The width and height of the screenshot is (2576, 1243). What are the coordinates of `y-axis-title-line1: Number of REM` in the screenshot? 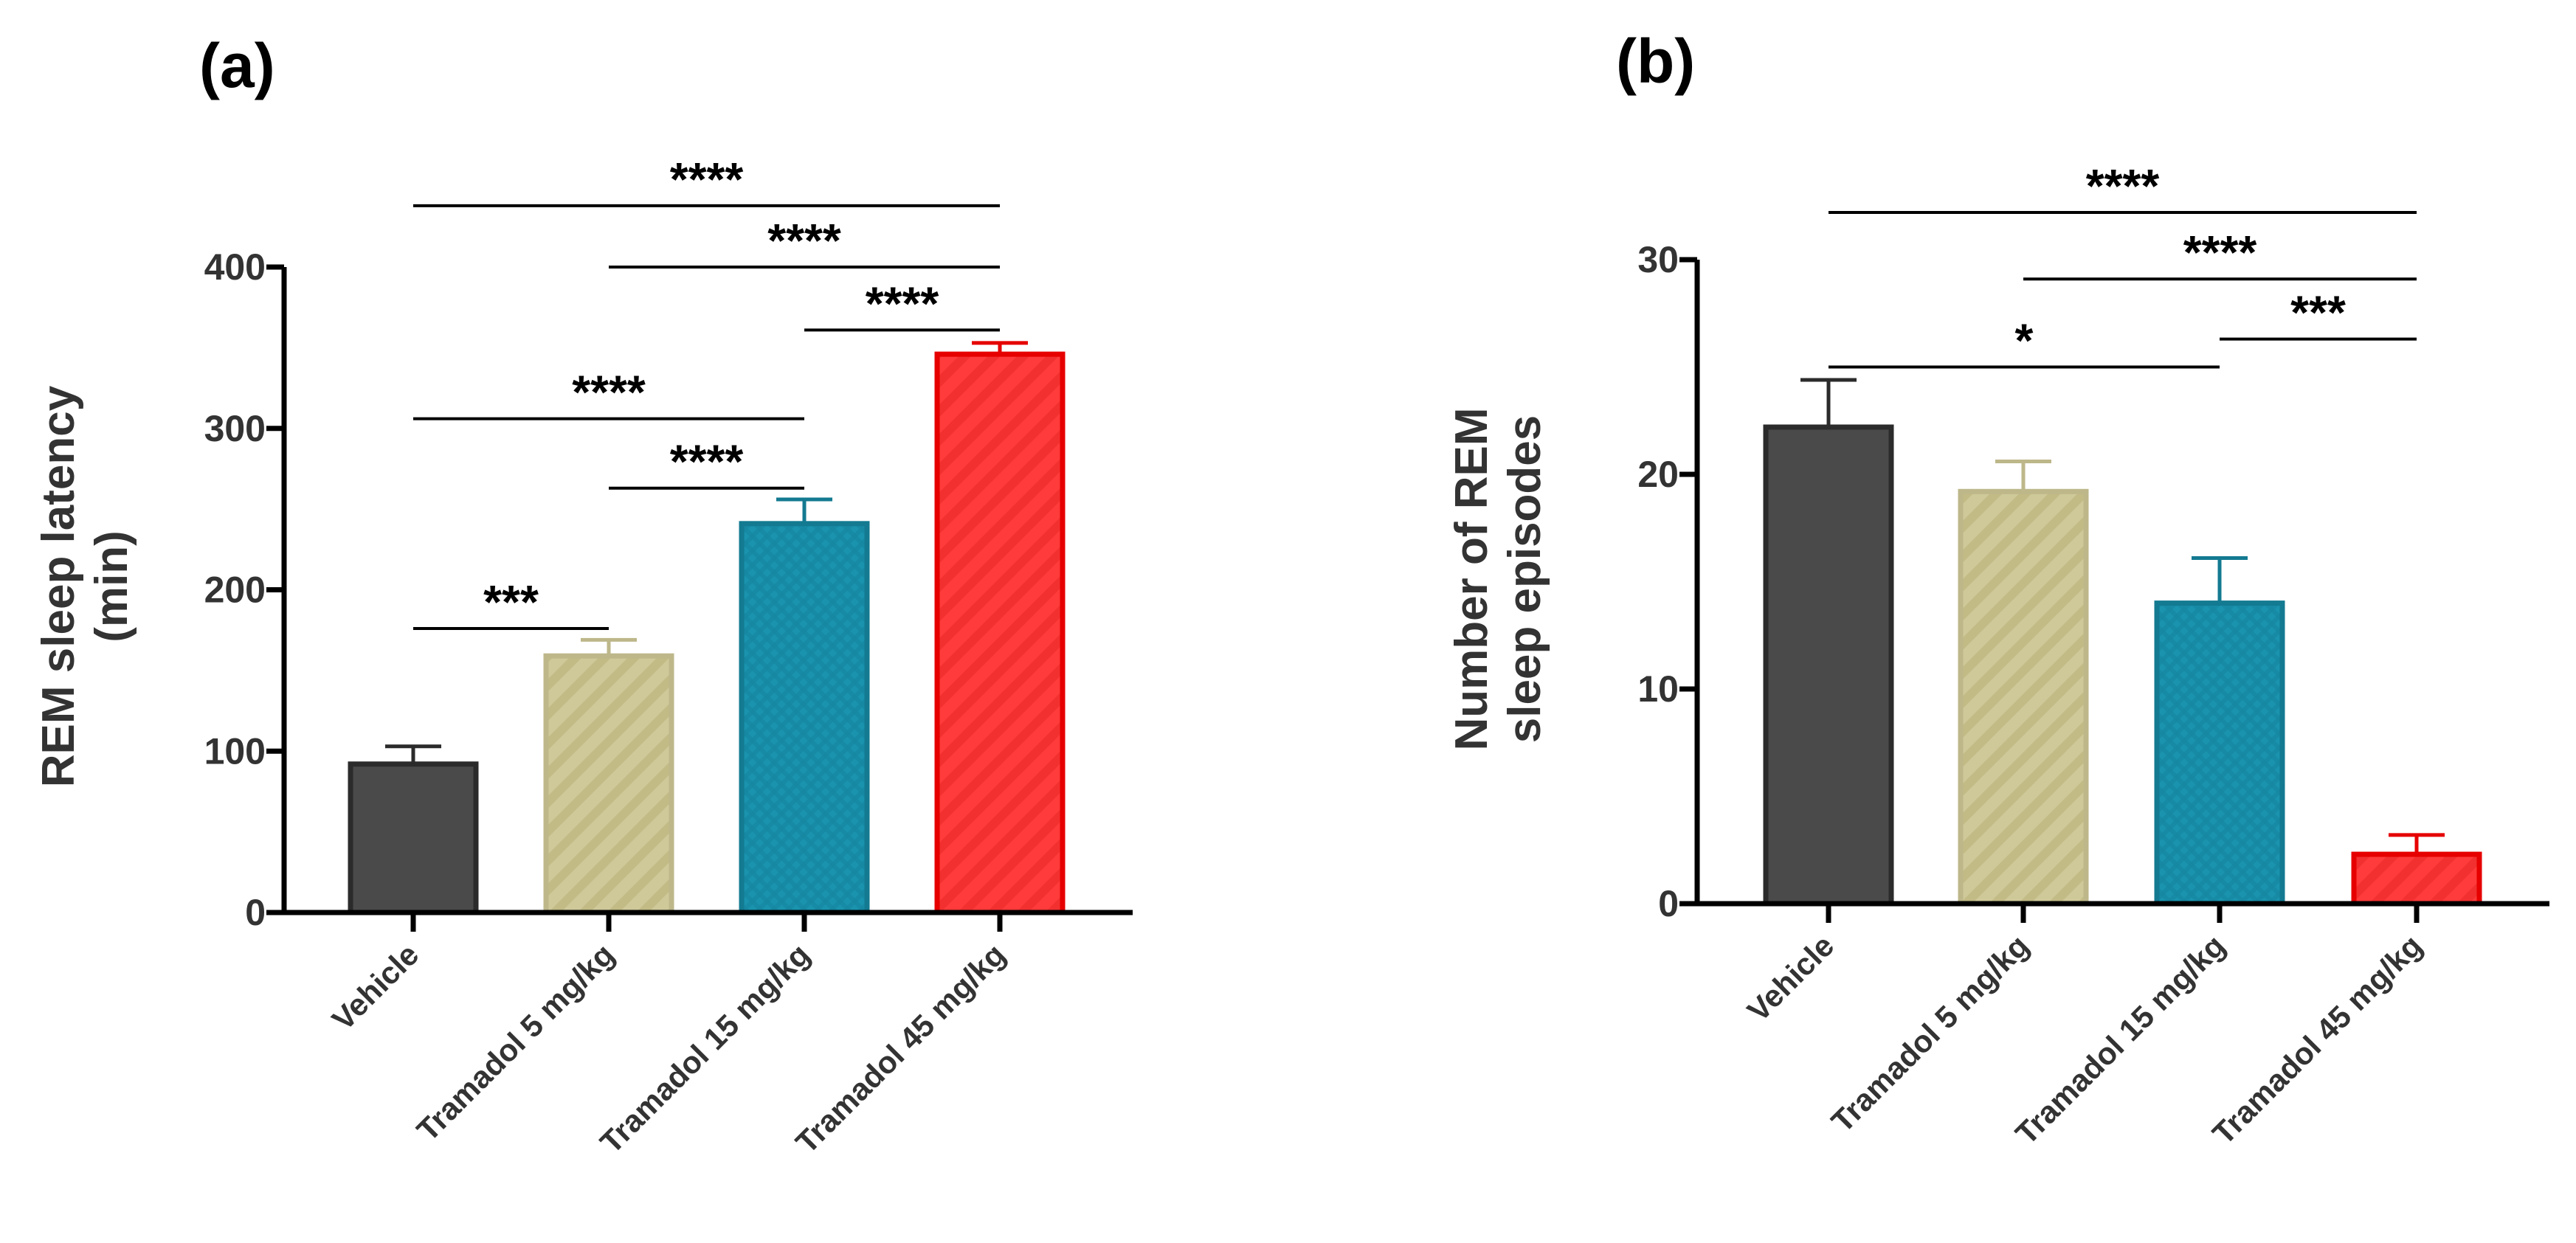 It's located at (1471, 579).